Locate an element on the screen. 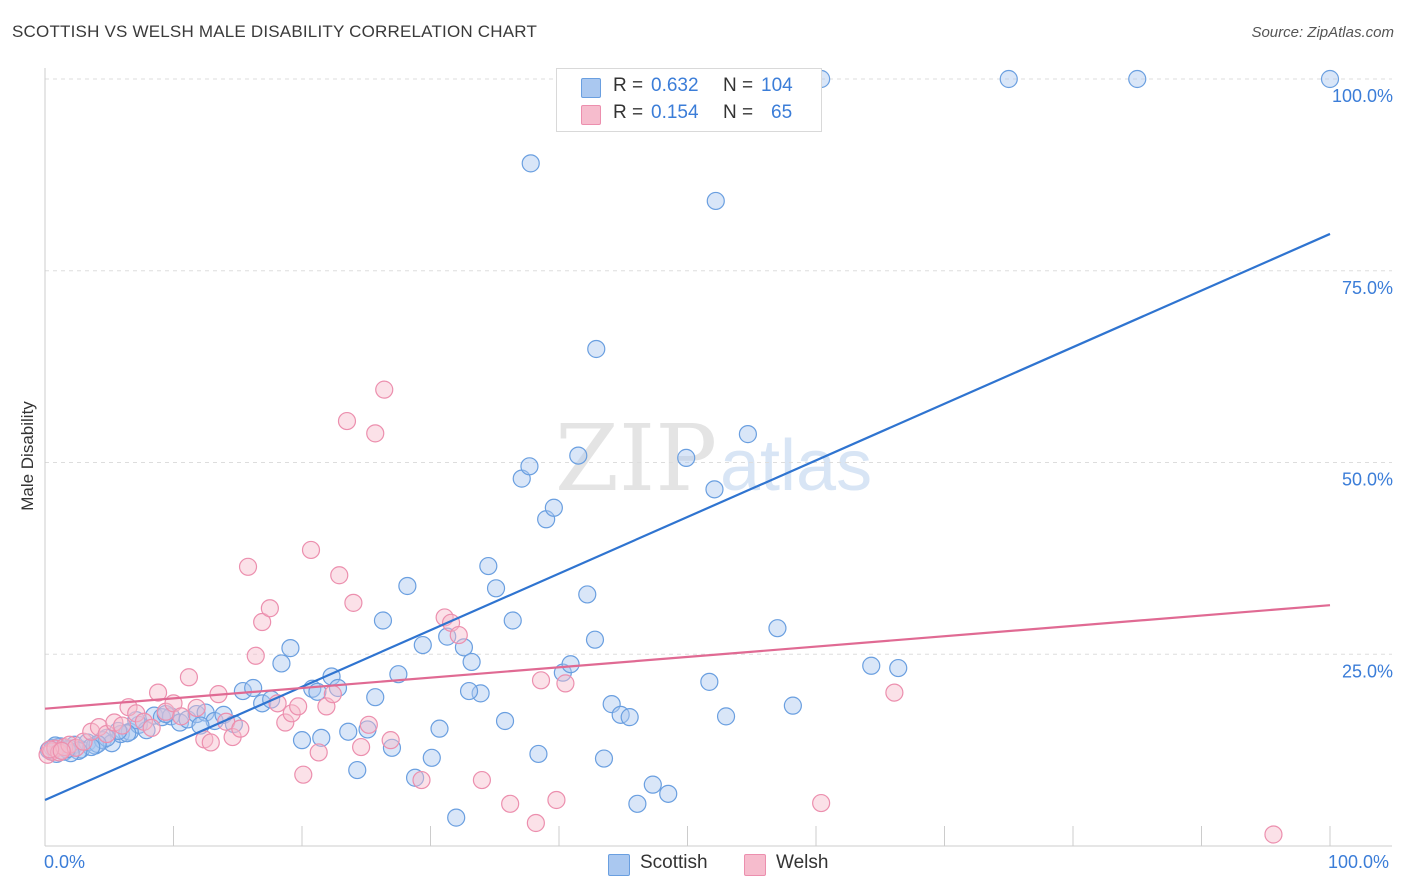 This screenshot has height=892, width=1406. y-tick-label: 25.0% is located at coordinates (1367, 671).